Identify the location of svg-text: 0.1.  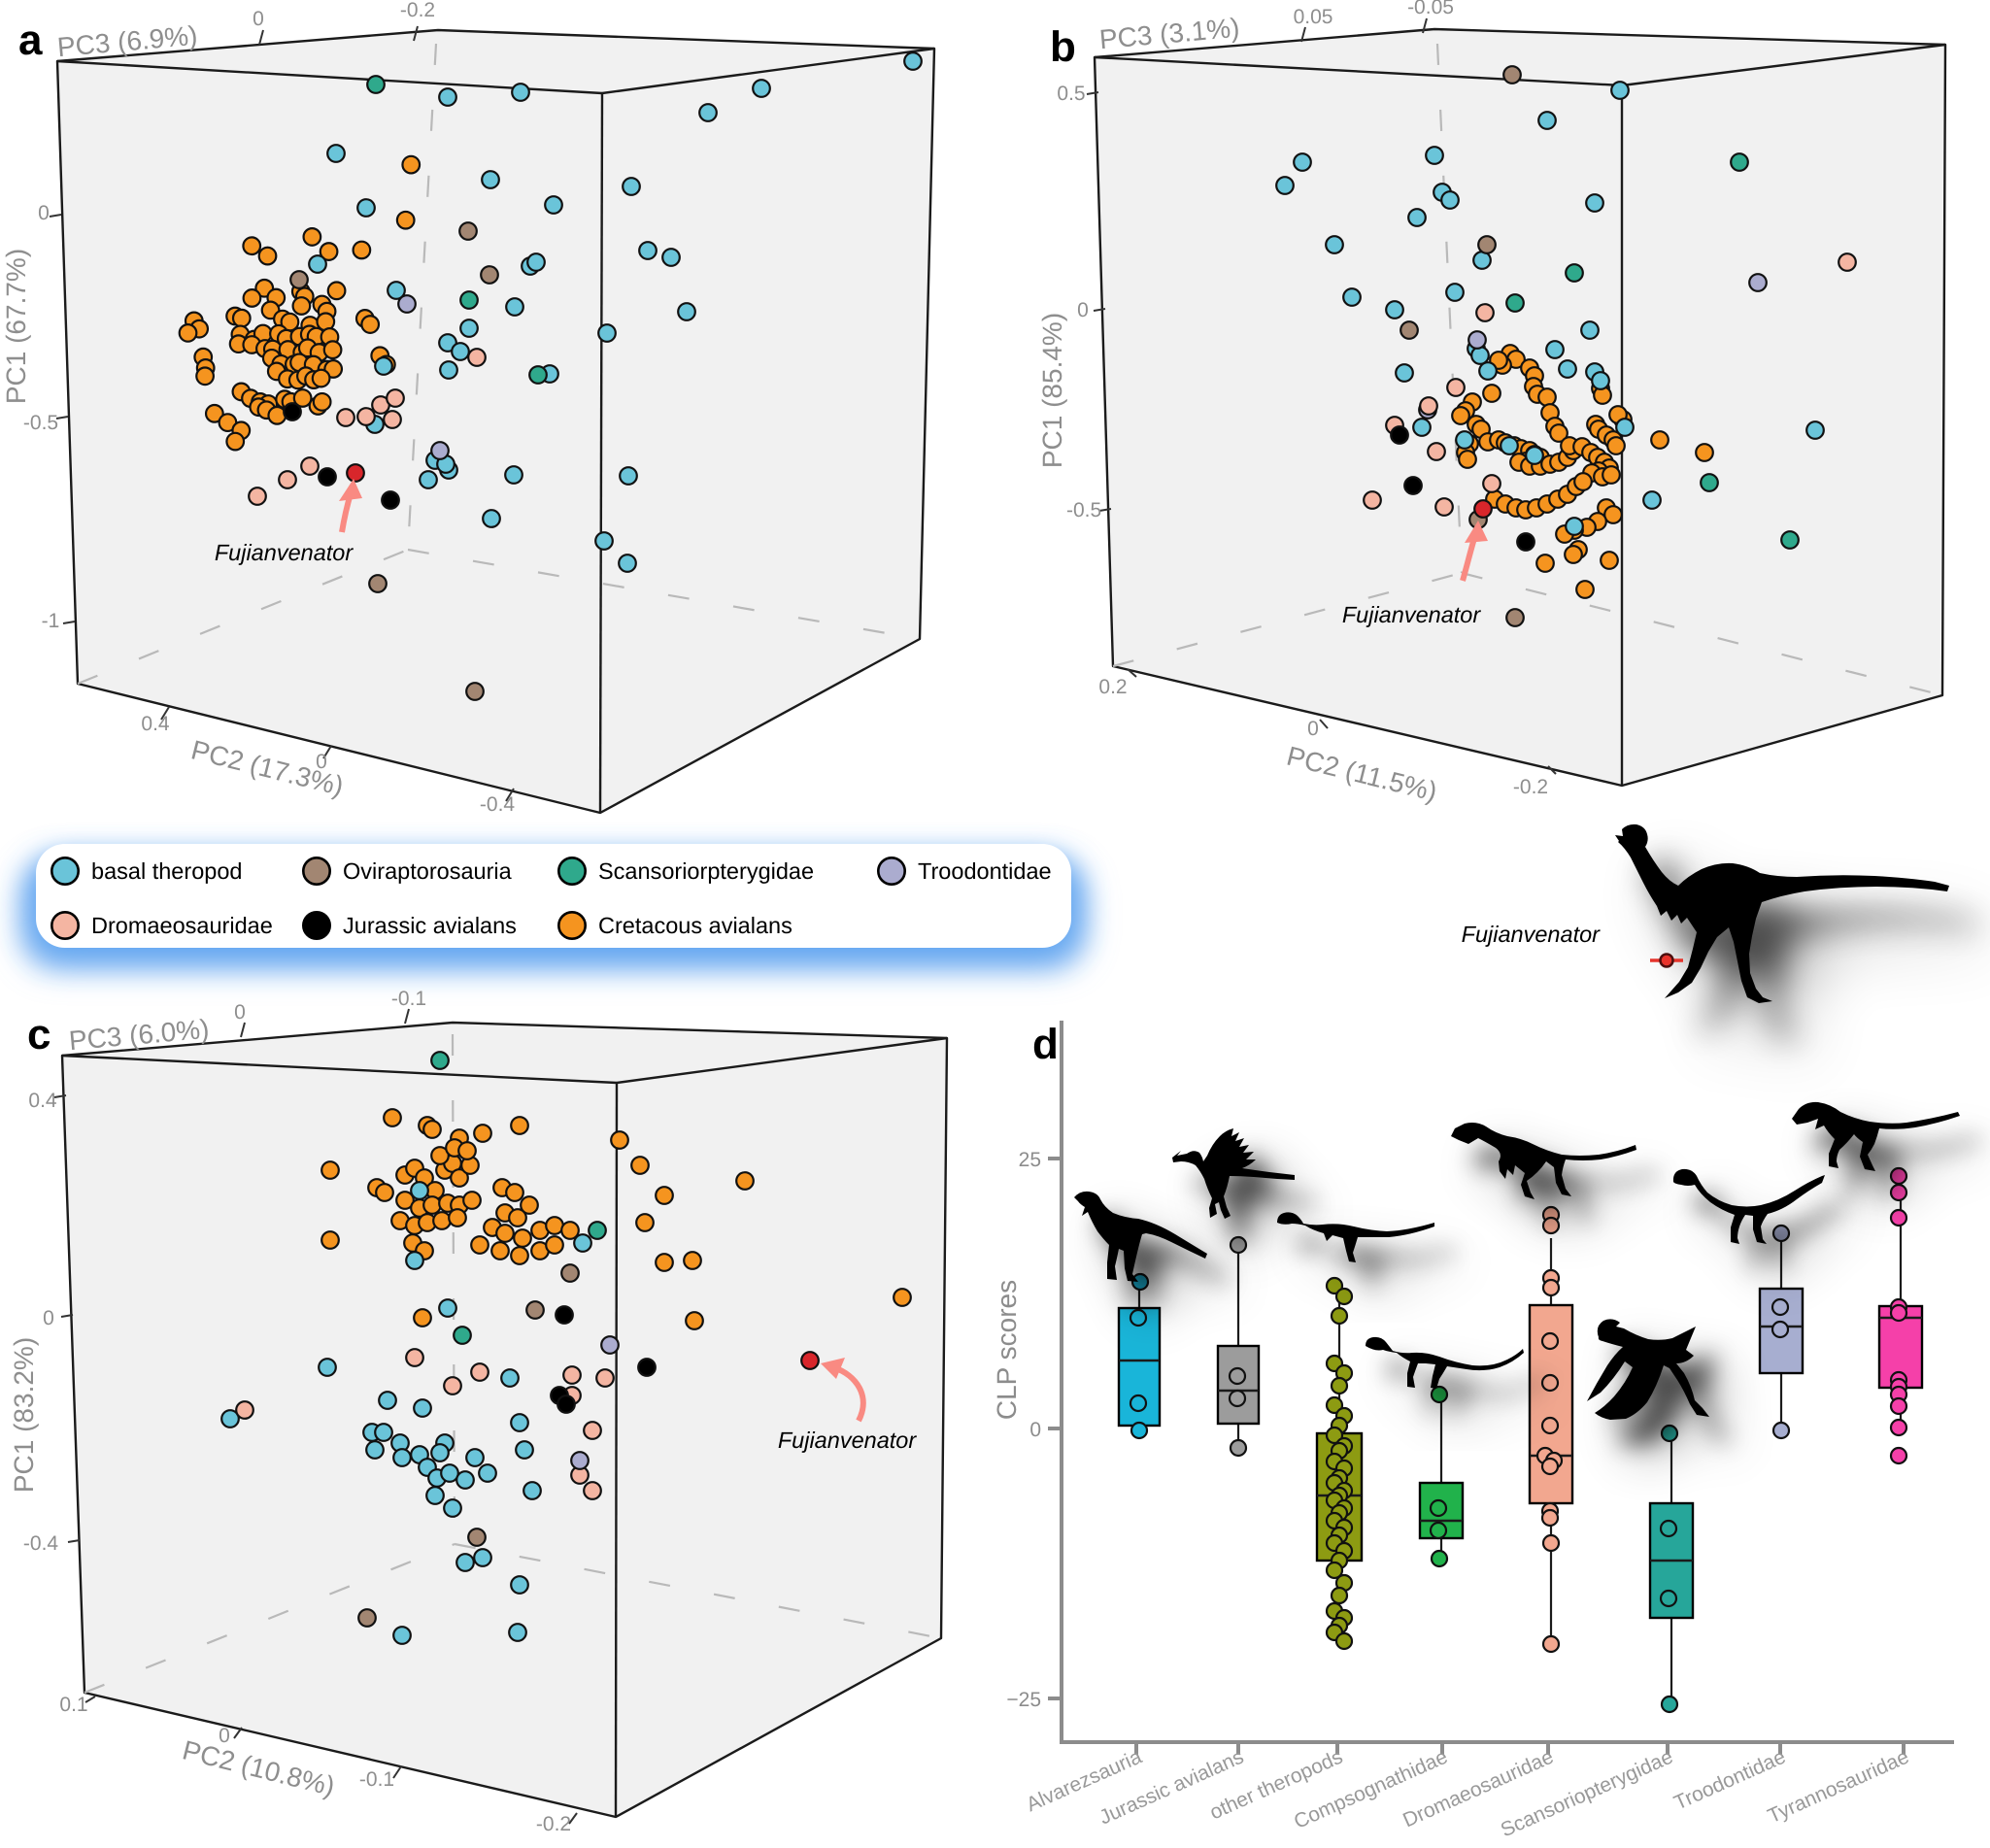
(73, 1705).